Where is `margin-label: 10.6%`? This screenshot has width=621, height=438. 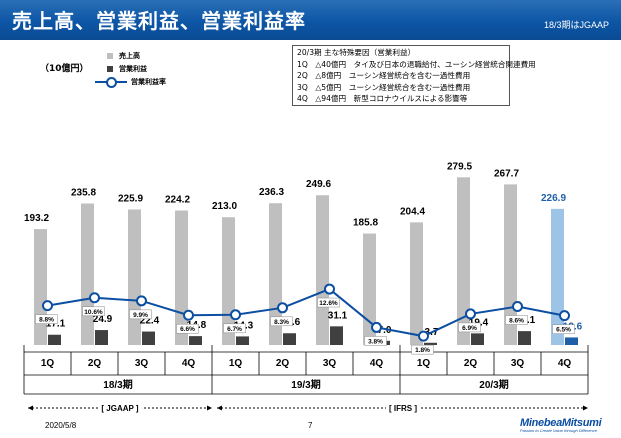
margin-label: 10.6% is located at coordinates (93, 312).